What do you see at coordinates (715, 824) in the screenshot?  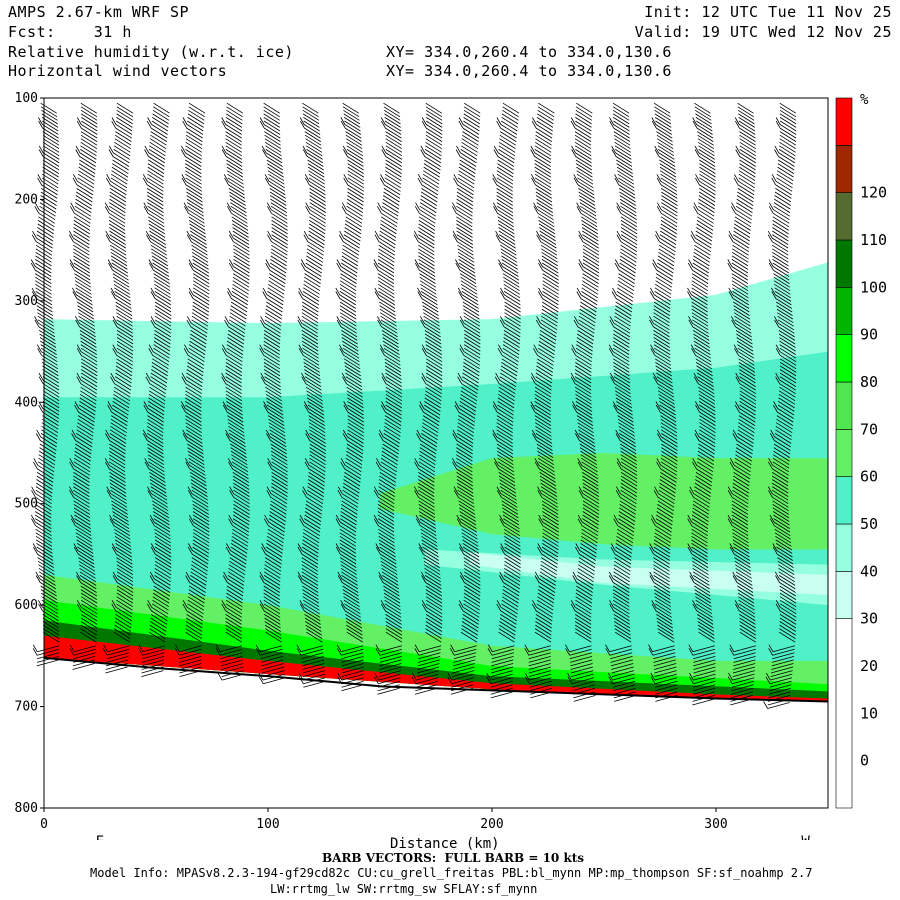 I see `x-tick-label-300: 300` at bounding box center [715, 824].